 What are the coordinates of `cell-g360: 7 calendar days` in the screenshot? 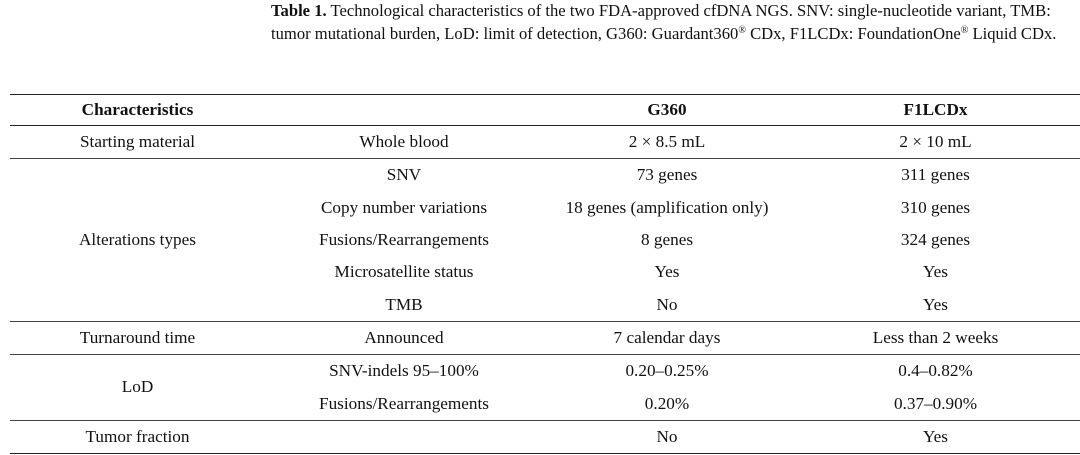 It's located at (667, 337).